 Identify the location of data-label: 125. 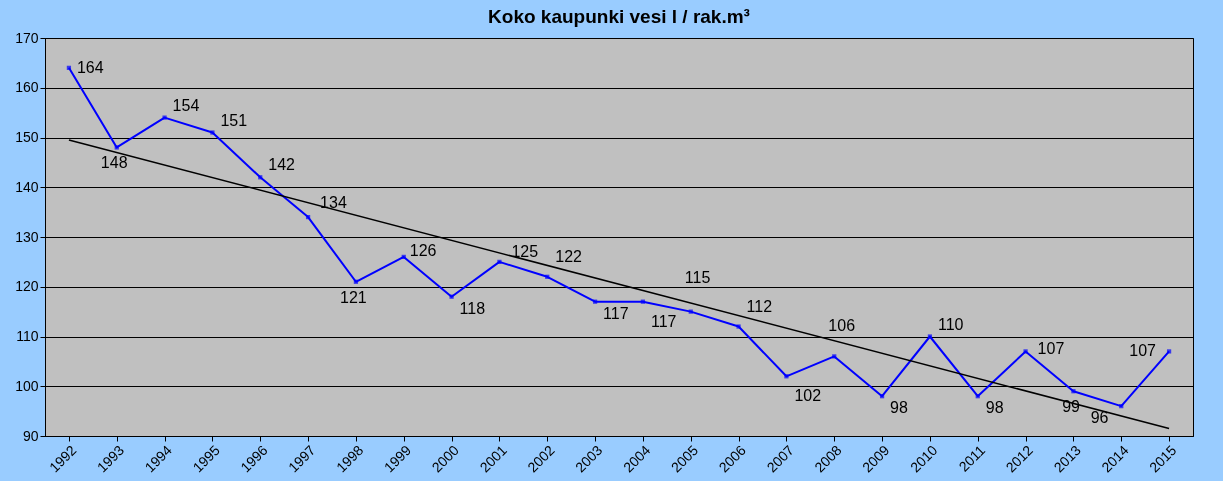
(525, 251).